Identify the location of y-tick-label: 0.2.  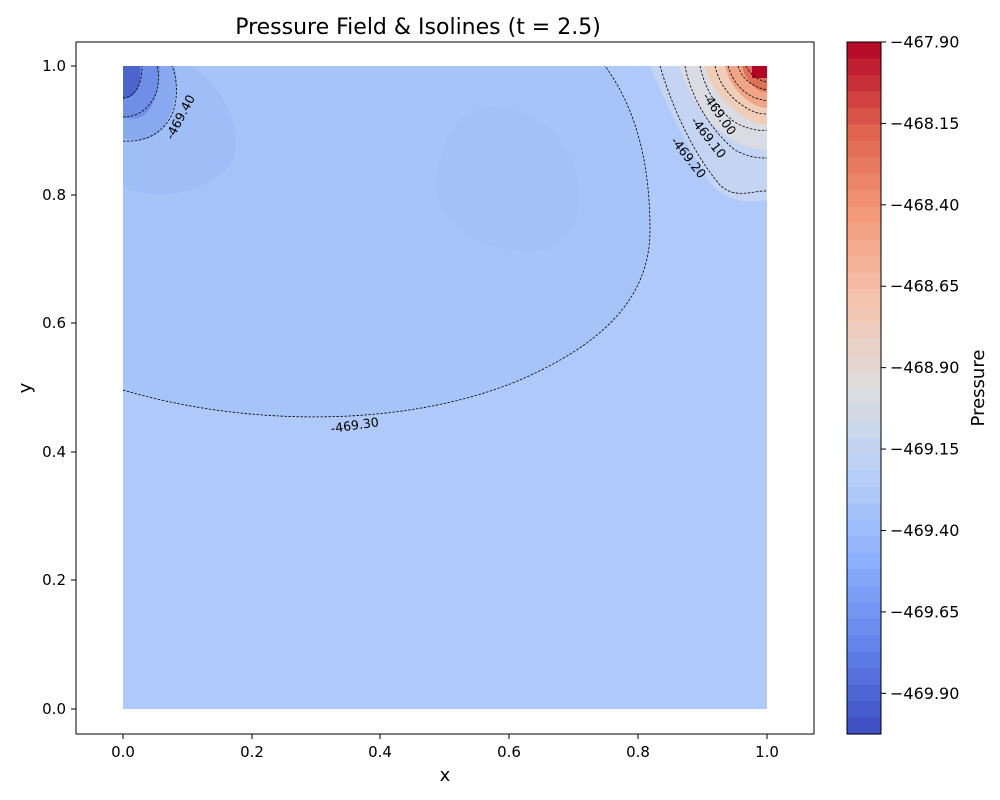
(54, 580).